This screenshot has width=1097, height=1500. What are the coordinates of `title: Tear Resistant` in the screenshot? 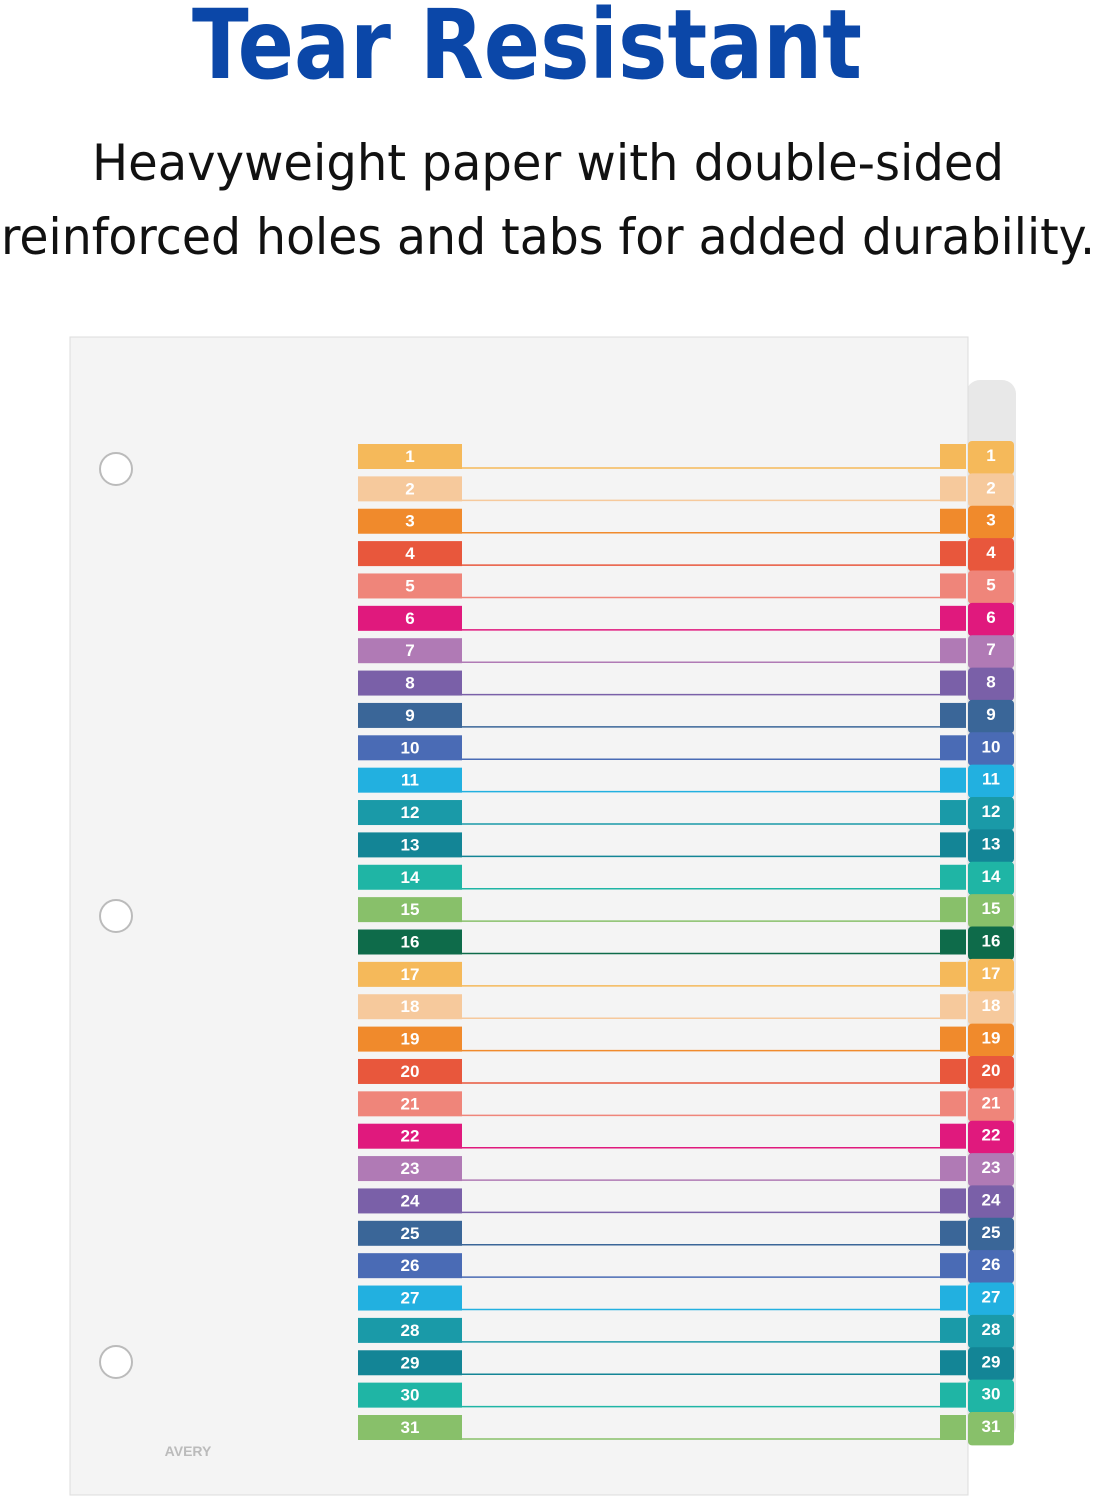 It's located at (527, 50).